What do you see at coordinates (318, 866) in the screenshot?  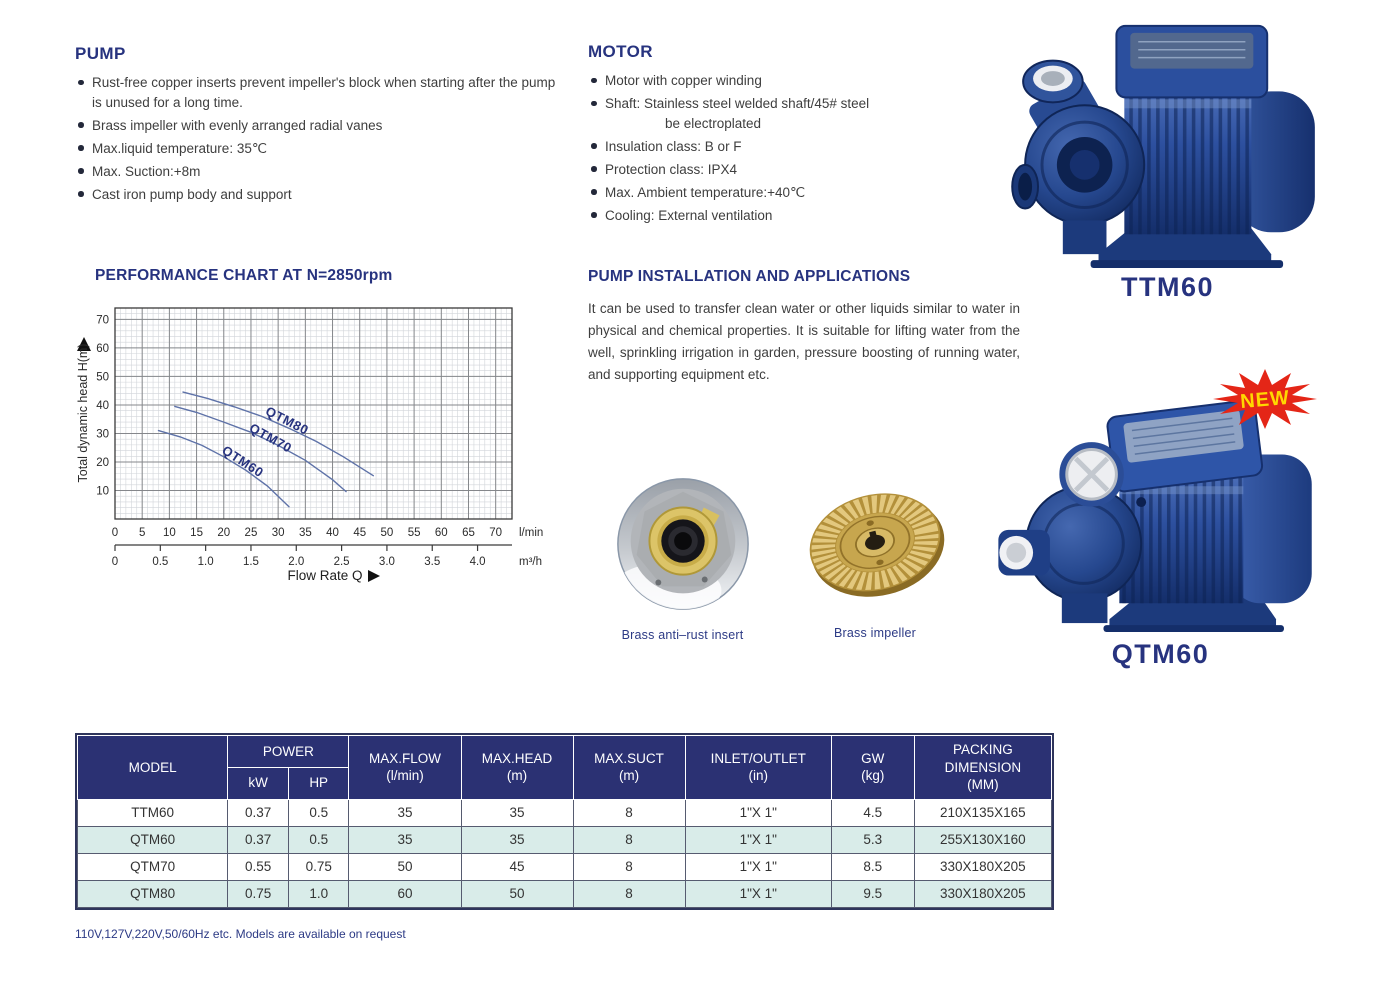 I see `table-cell: 0.75` at bounding box center [318, 866].